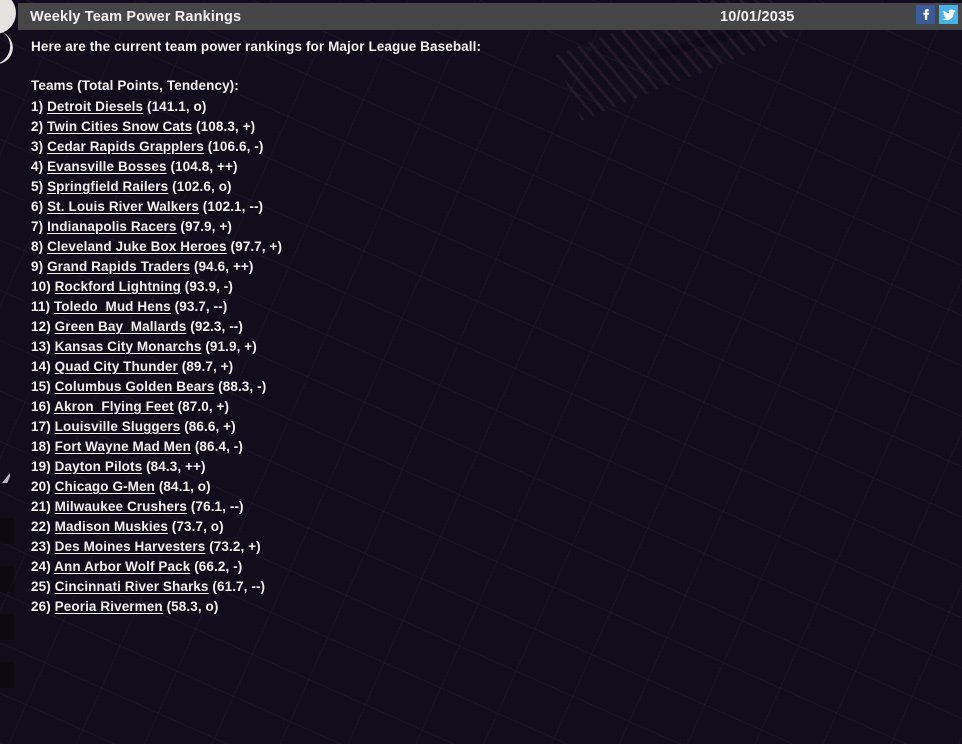  What do you see at coordinates (481, 487) in the screenshot?
I see `list-item: 20) Chicago G-Men (84.1, o)` at bounding box center [481, 487].